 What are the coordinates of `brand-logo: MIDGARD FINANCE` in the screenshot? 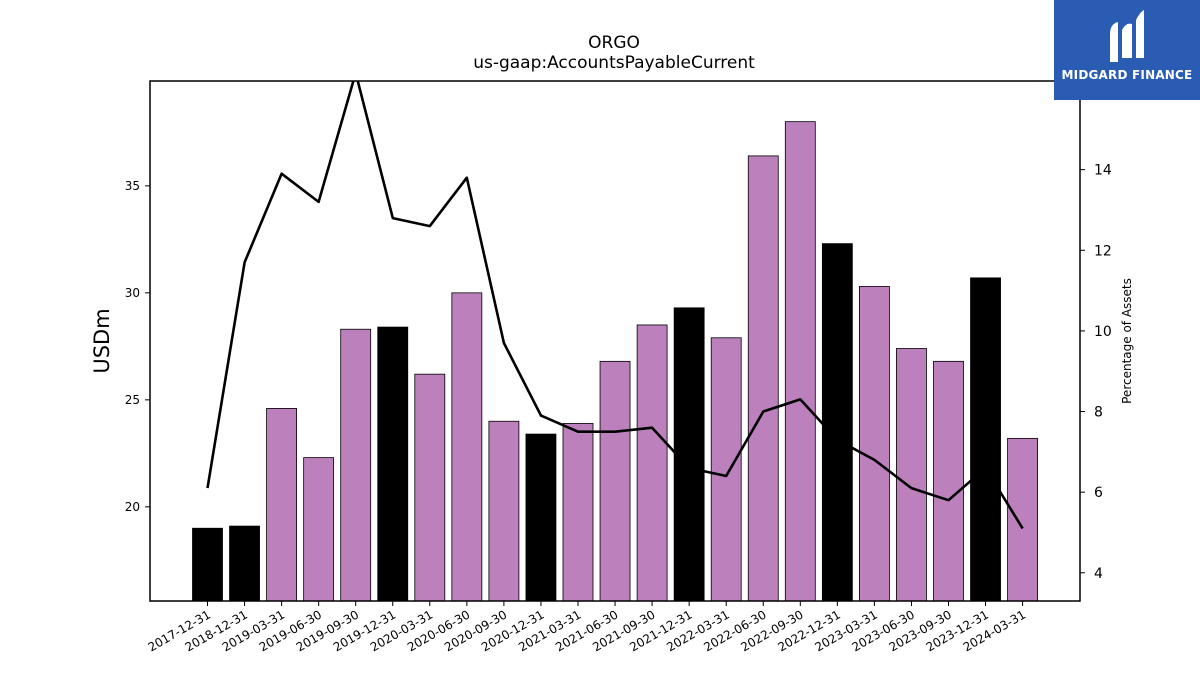 It's located at (1127, 50).